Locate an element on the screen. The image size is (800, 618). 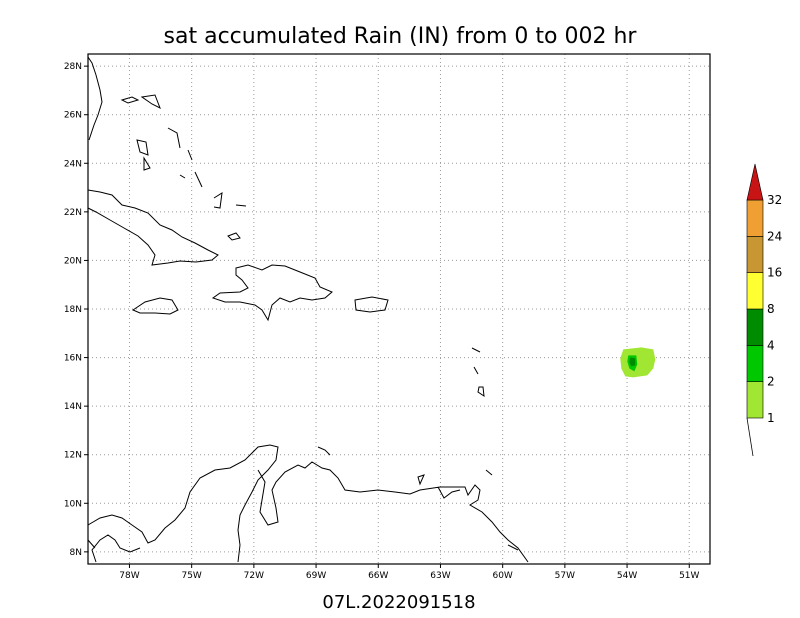
colorbar-label: 4 is located at coordinates (771, 345).